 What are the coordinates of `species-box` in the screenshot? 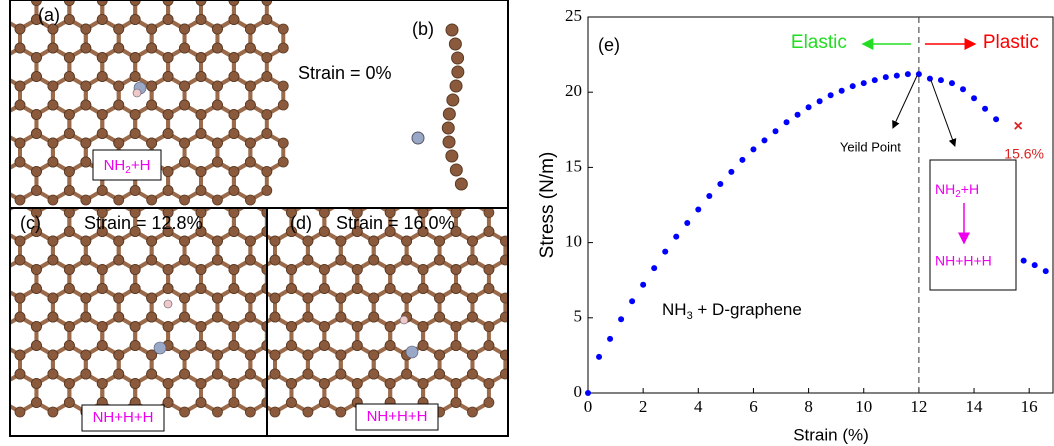 It's located at (397, 417).